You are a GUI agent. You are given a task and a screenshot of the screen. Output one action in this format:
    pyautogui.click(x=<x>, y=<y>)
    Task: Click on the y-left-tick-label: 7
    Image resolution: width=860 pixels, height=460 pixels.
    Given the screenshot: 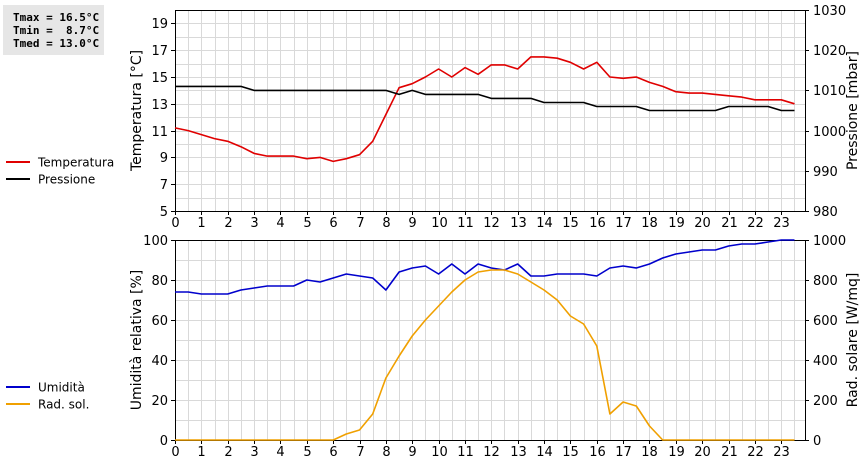 What is the action you would take?
    pyautogui.click(x=164, y=185)
    